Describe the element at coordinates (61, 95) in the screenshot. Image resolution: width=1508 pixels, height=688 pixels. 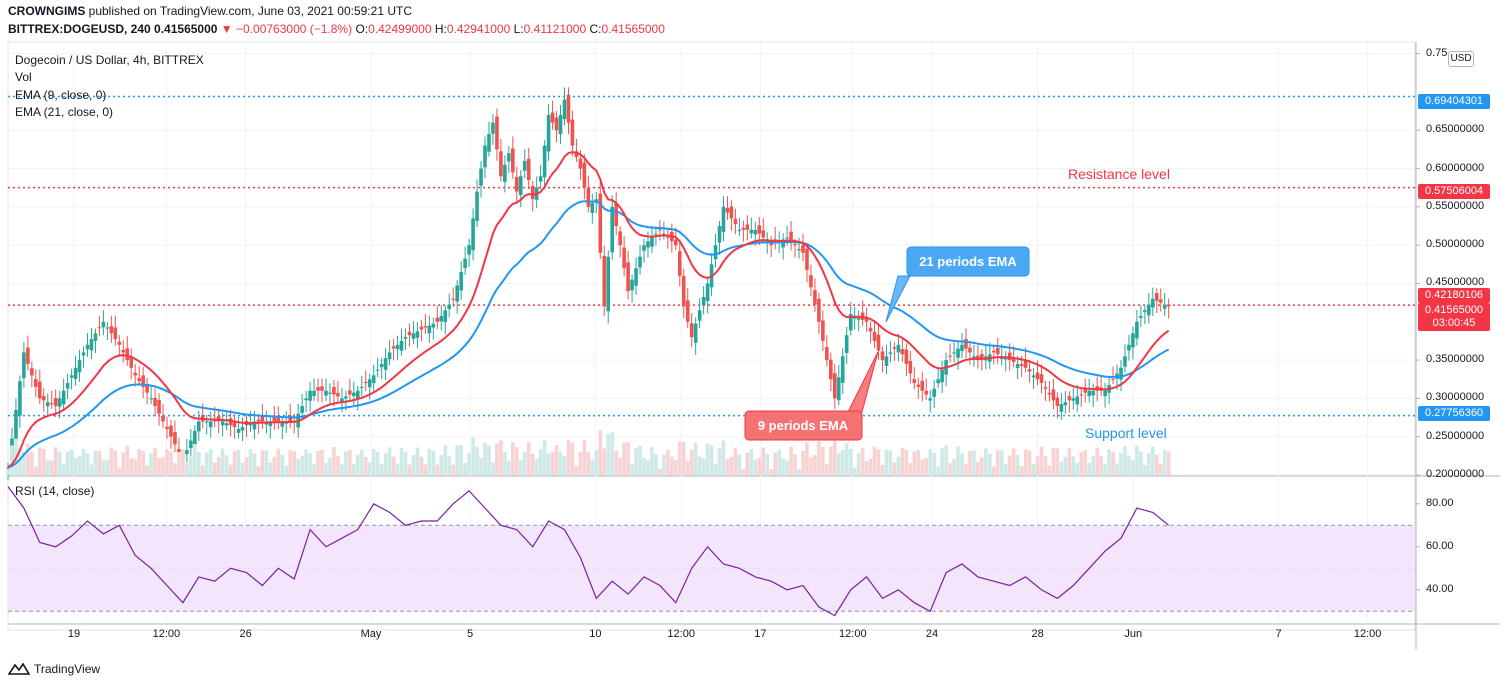
I see `legend-ema9: EMA (9, close, 0)` at that location.